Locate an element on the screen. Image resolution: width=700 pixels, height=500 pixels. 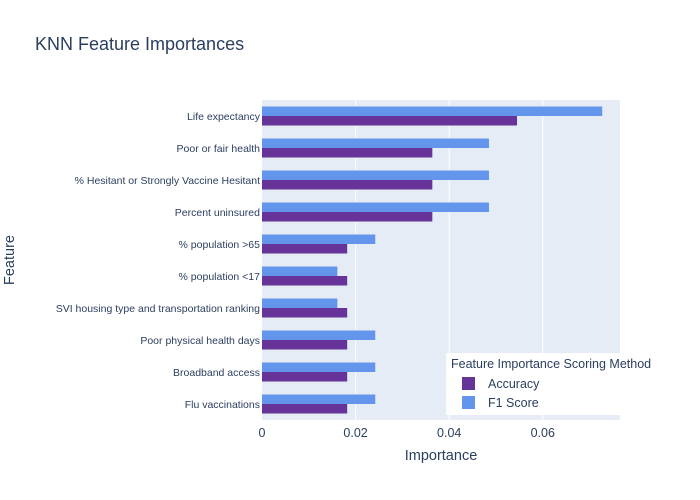
legend-label-accuracy: Accuracy is located at coordinates (514, 384).